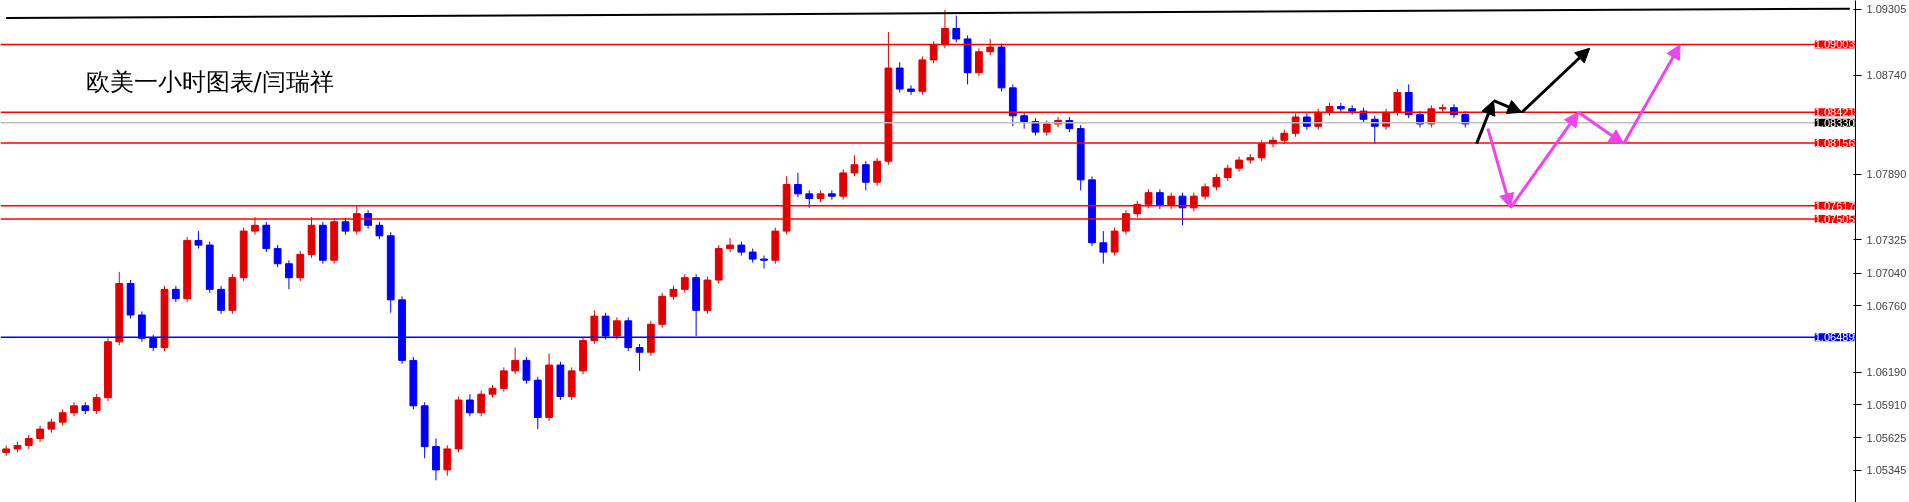 The image size is (1909, 502). Describe the element at coordinates (1886, 239) in the screenshot. I see `y-tick-label: 1.07325` at that location.